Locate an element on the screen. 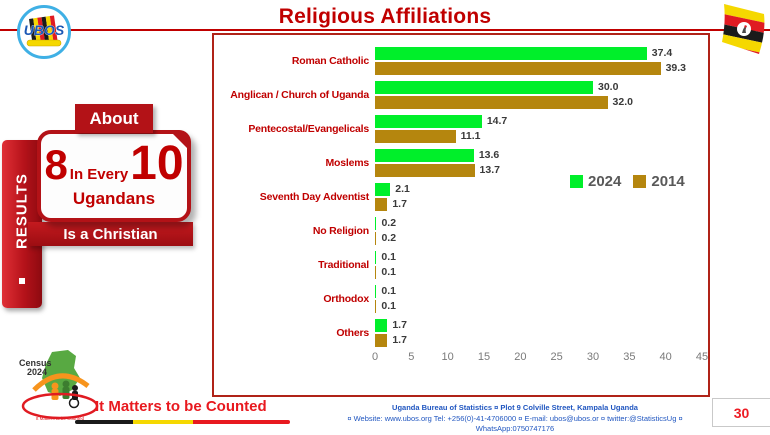 This screenshot has width=770, height=435. uganda-tricolor-bar is located at coordinates (182, 422).